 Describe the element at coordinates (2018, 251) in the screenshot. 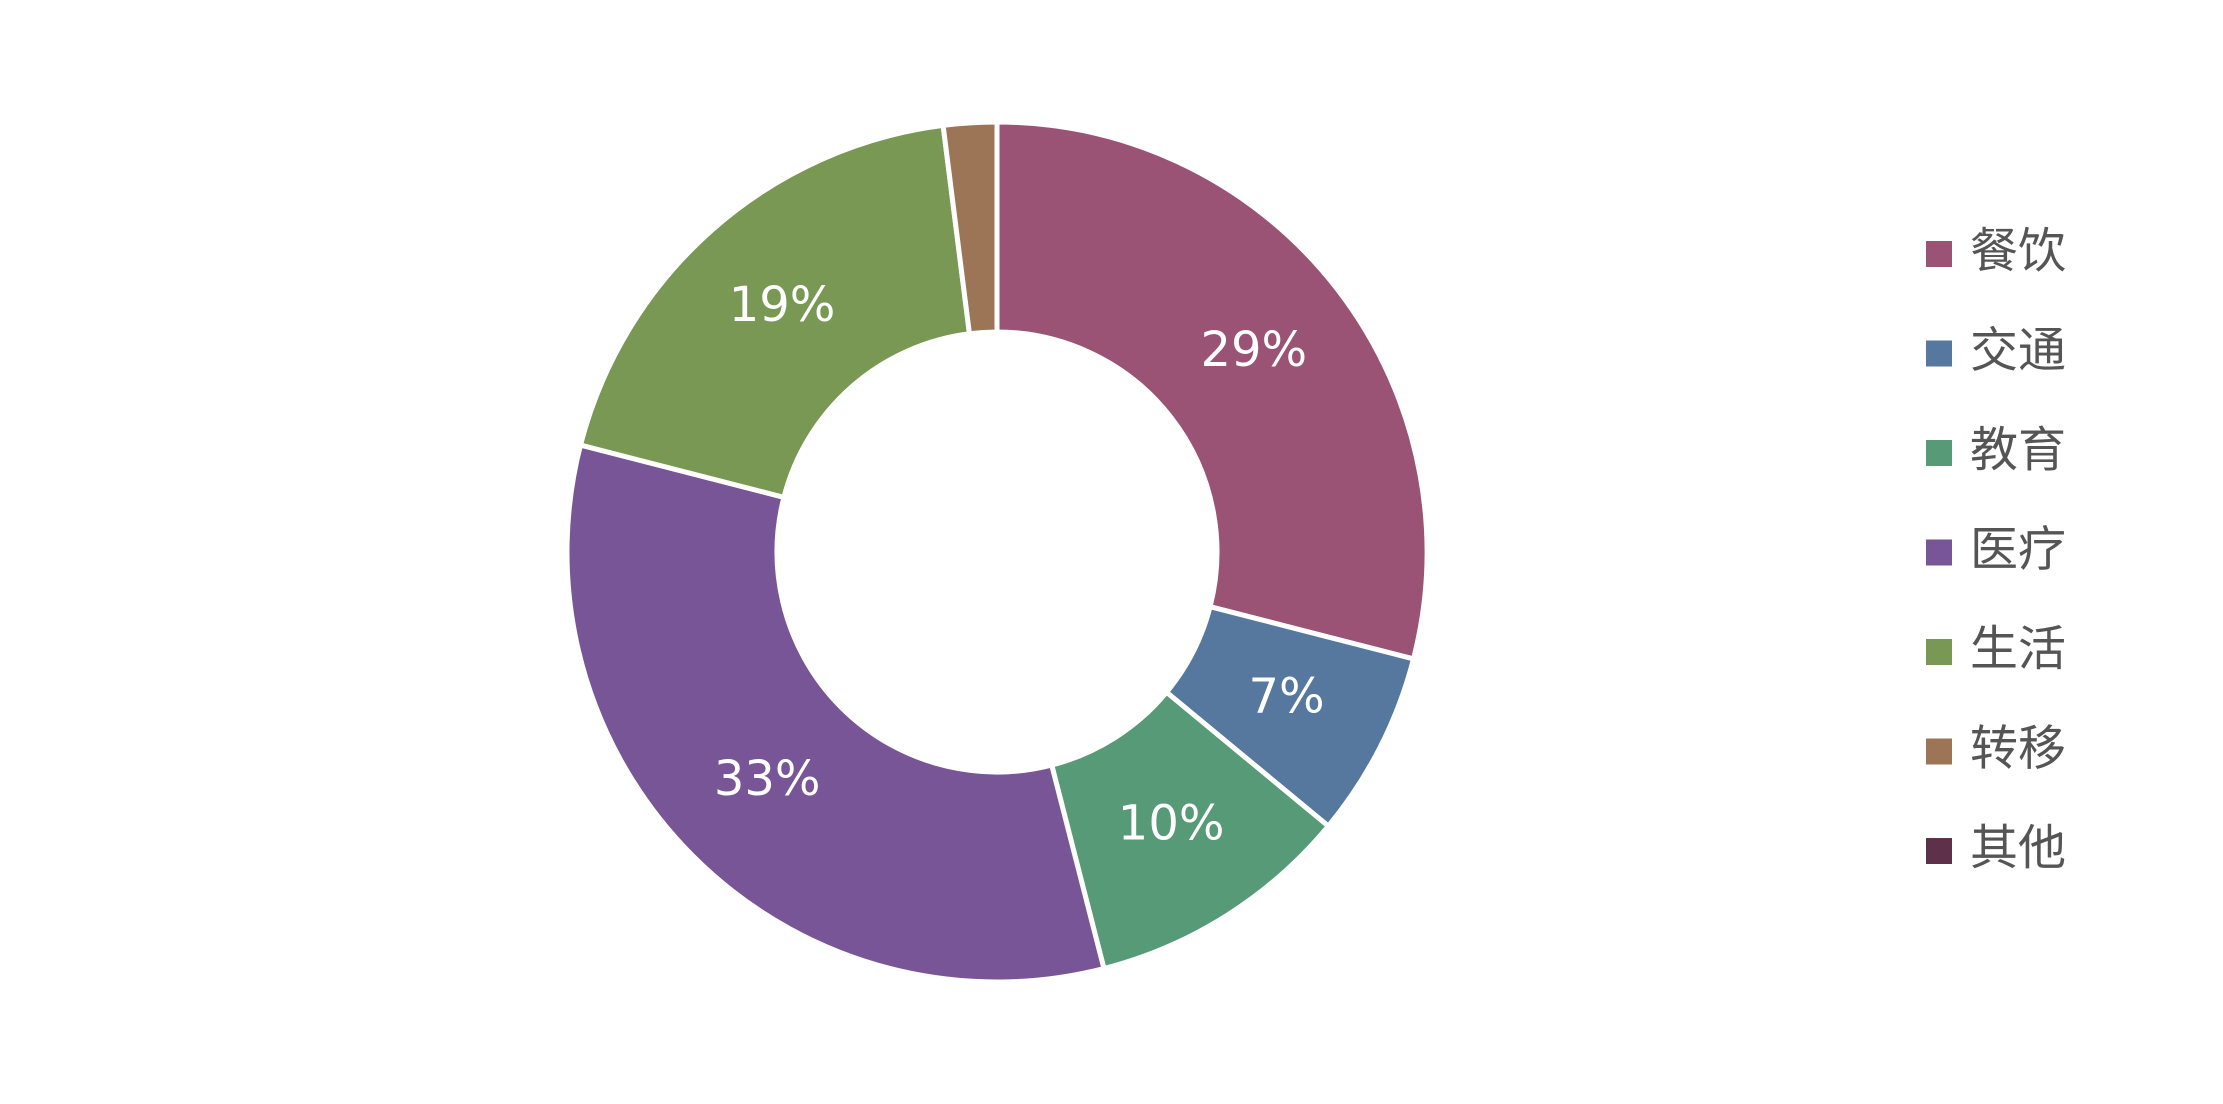

I see `legend-label: 餐饮` at that location.